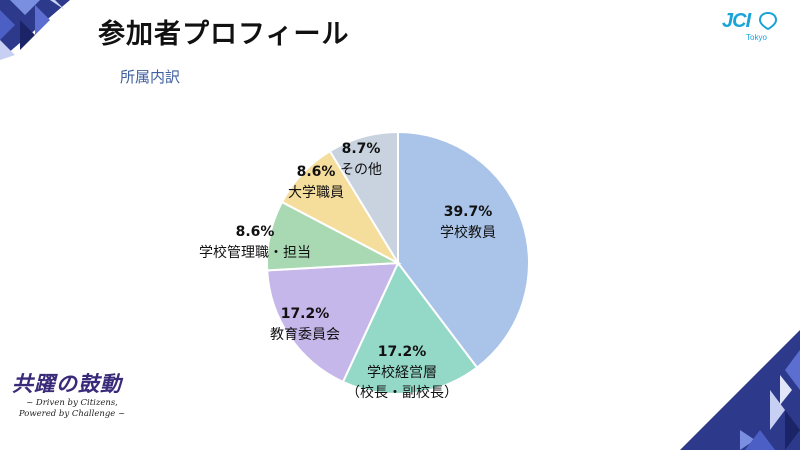 This screenshot has width=800, height=450. What do you see at coordinates (402, 372) in the screenshot?
I see `slice-category-label: 学校経営層` at bounding box center [402, 372].